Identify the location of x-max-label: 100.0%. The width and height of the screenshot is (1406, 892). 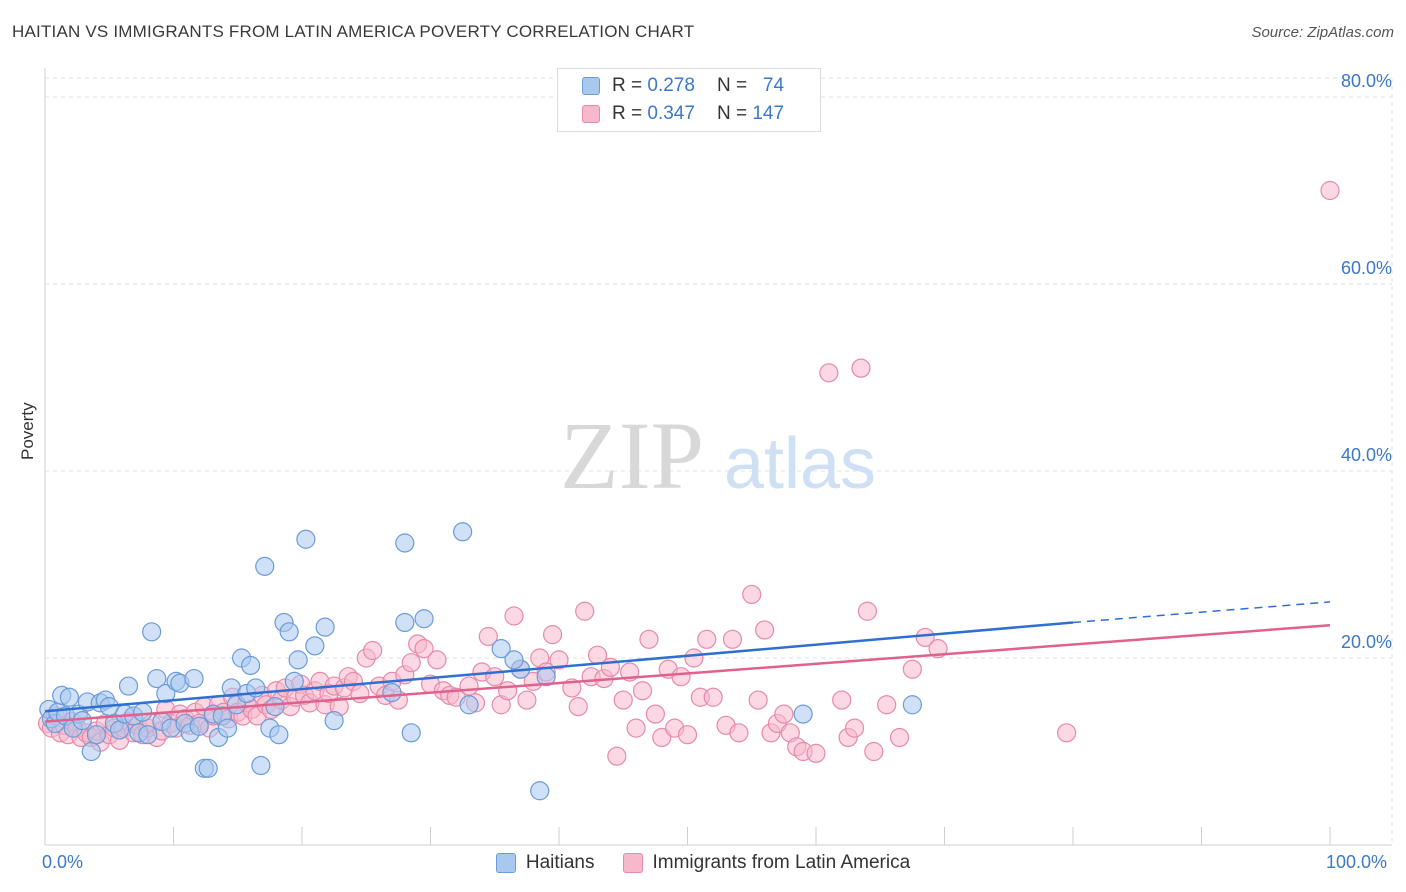
(1357, 862).